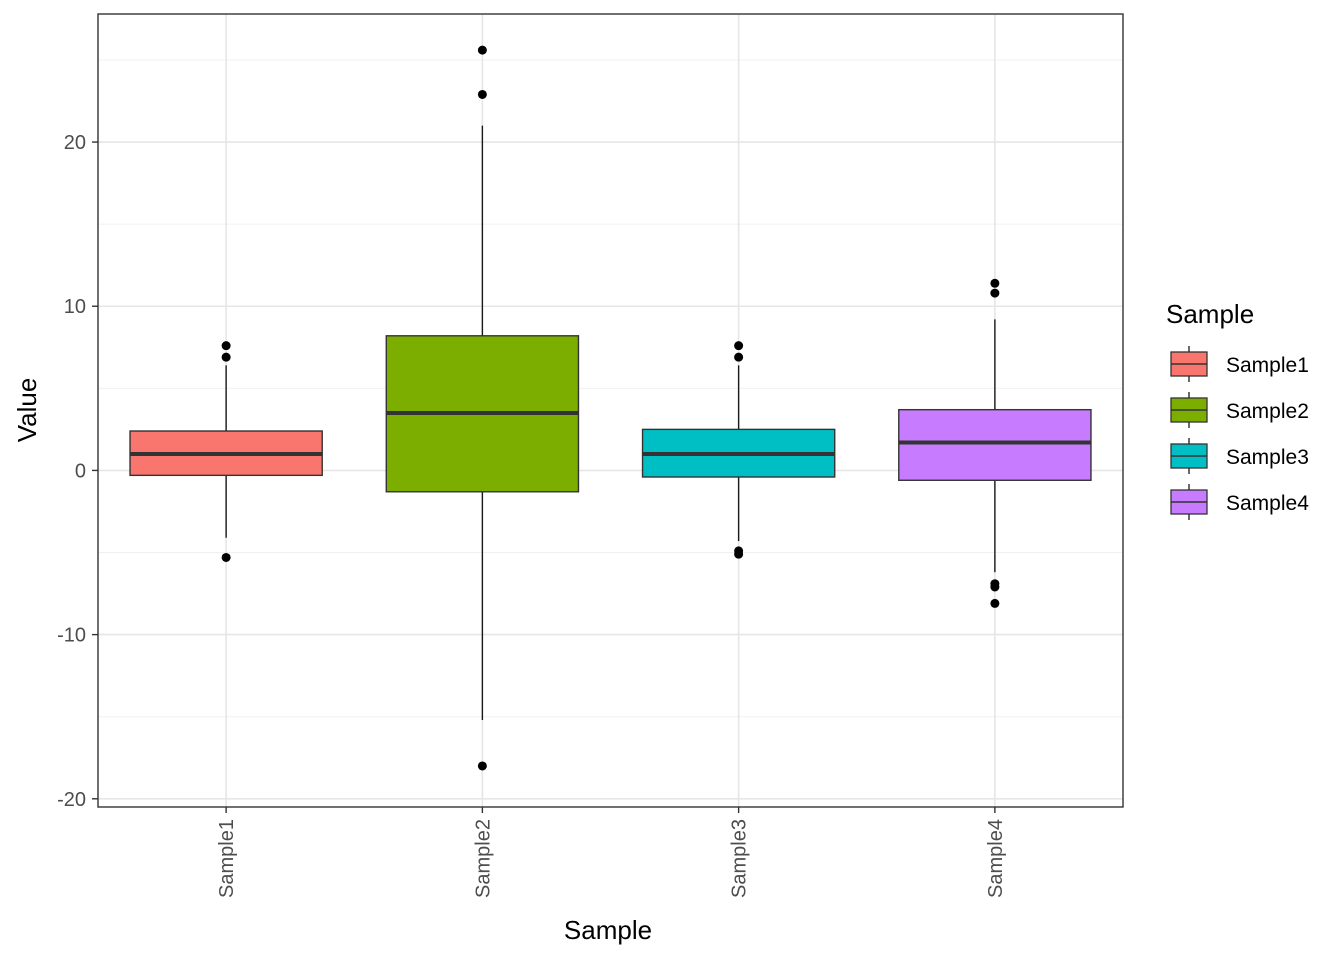  What do you see at coordinates (611, 852) in the screenshot?
I see `x-axis: Sample1 Sample2 Sample3 Sample4` at bounding box center [611, 852].